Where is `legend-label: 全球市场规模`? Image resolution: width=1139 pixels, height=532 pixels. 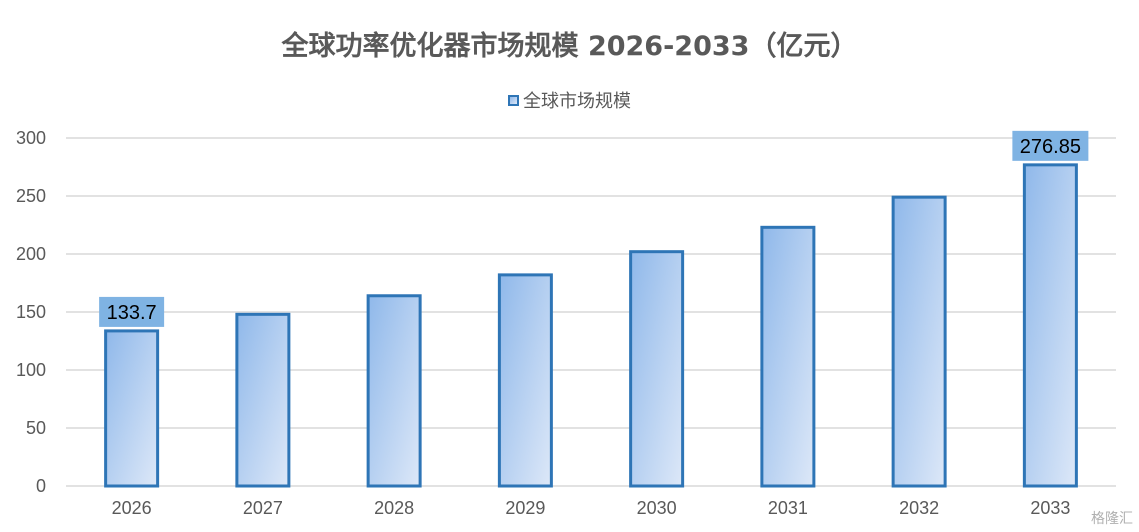
legend-label: 全球市场规模 is located at coordinates (577, 101).